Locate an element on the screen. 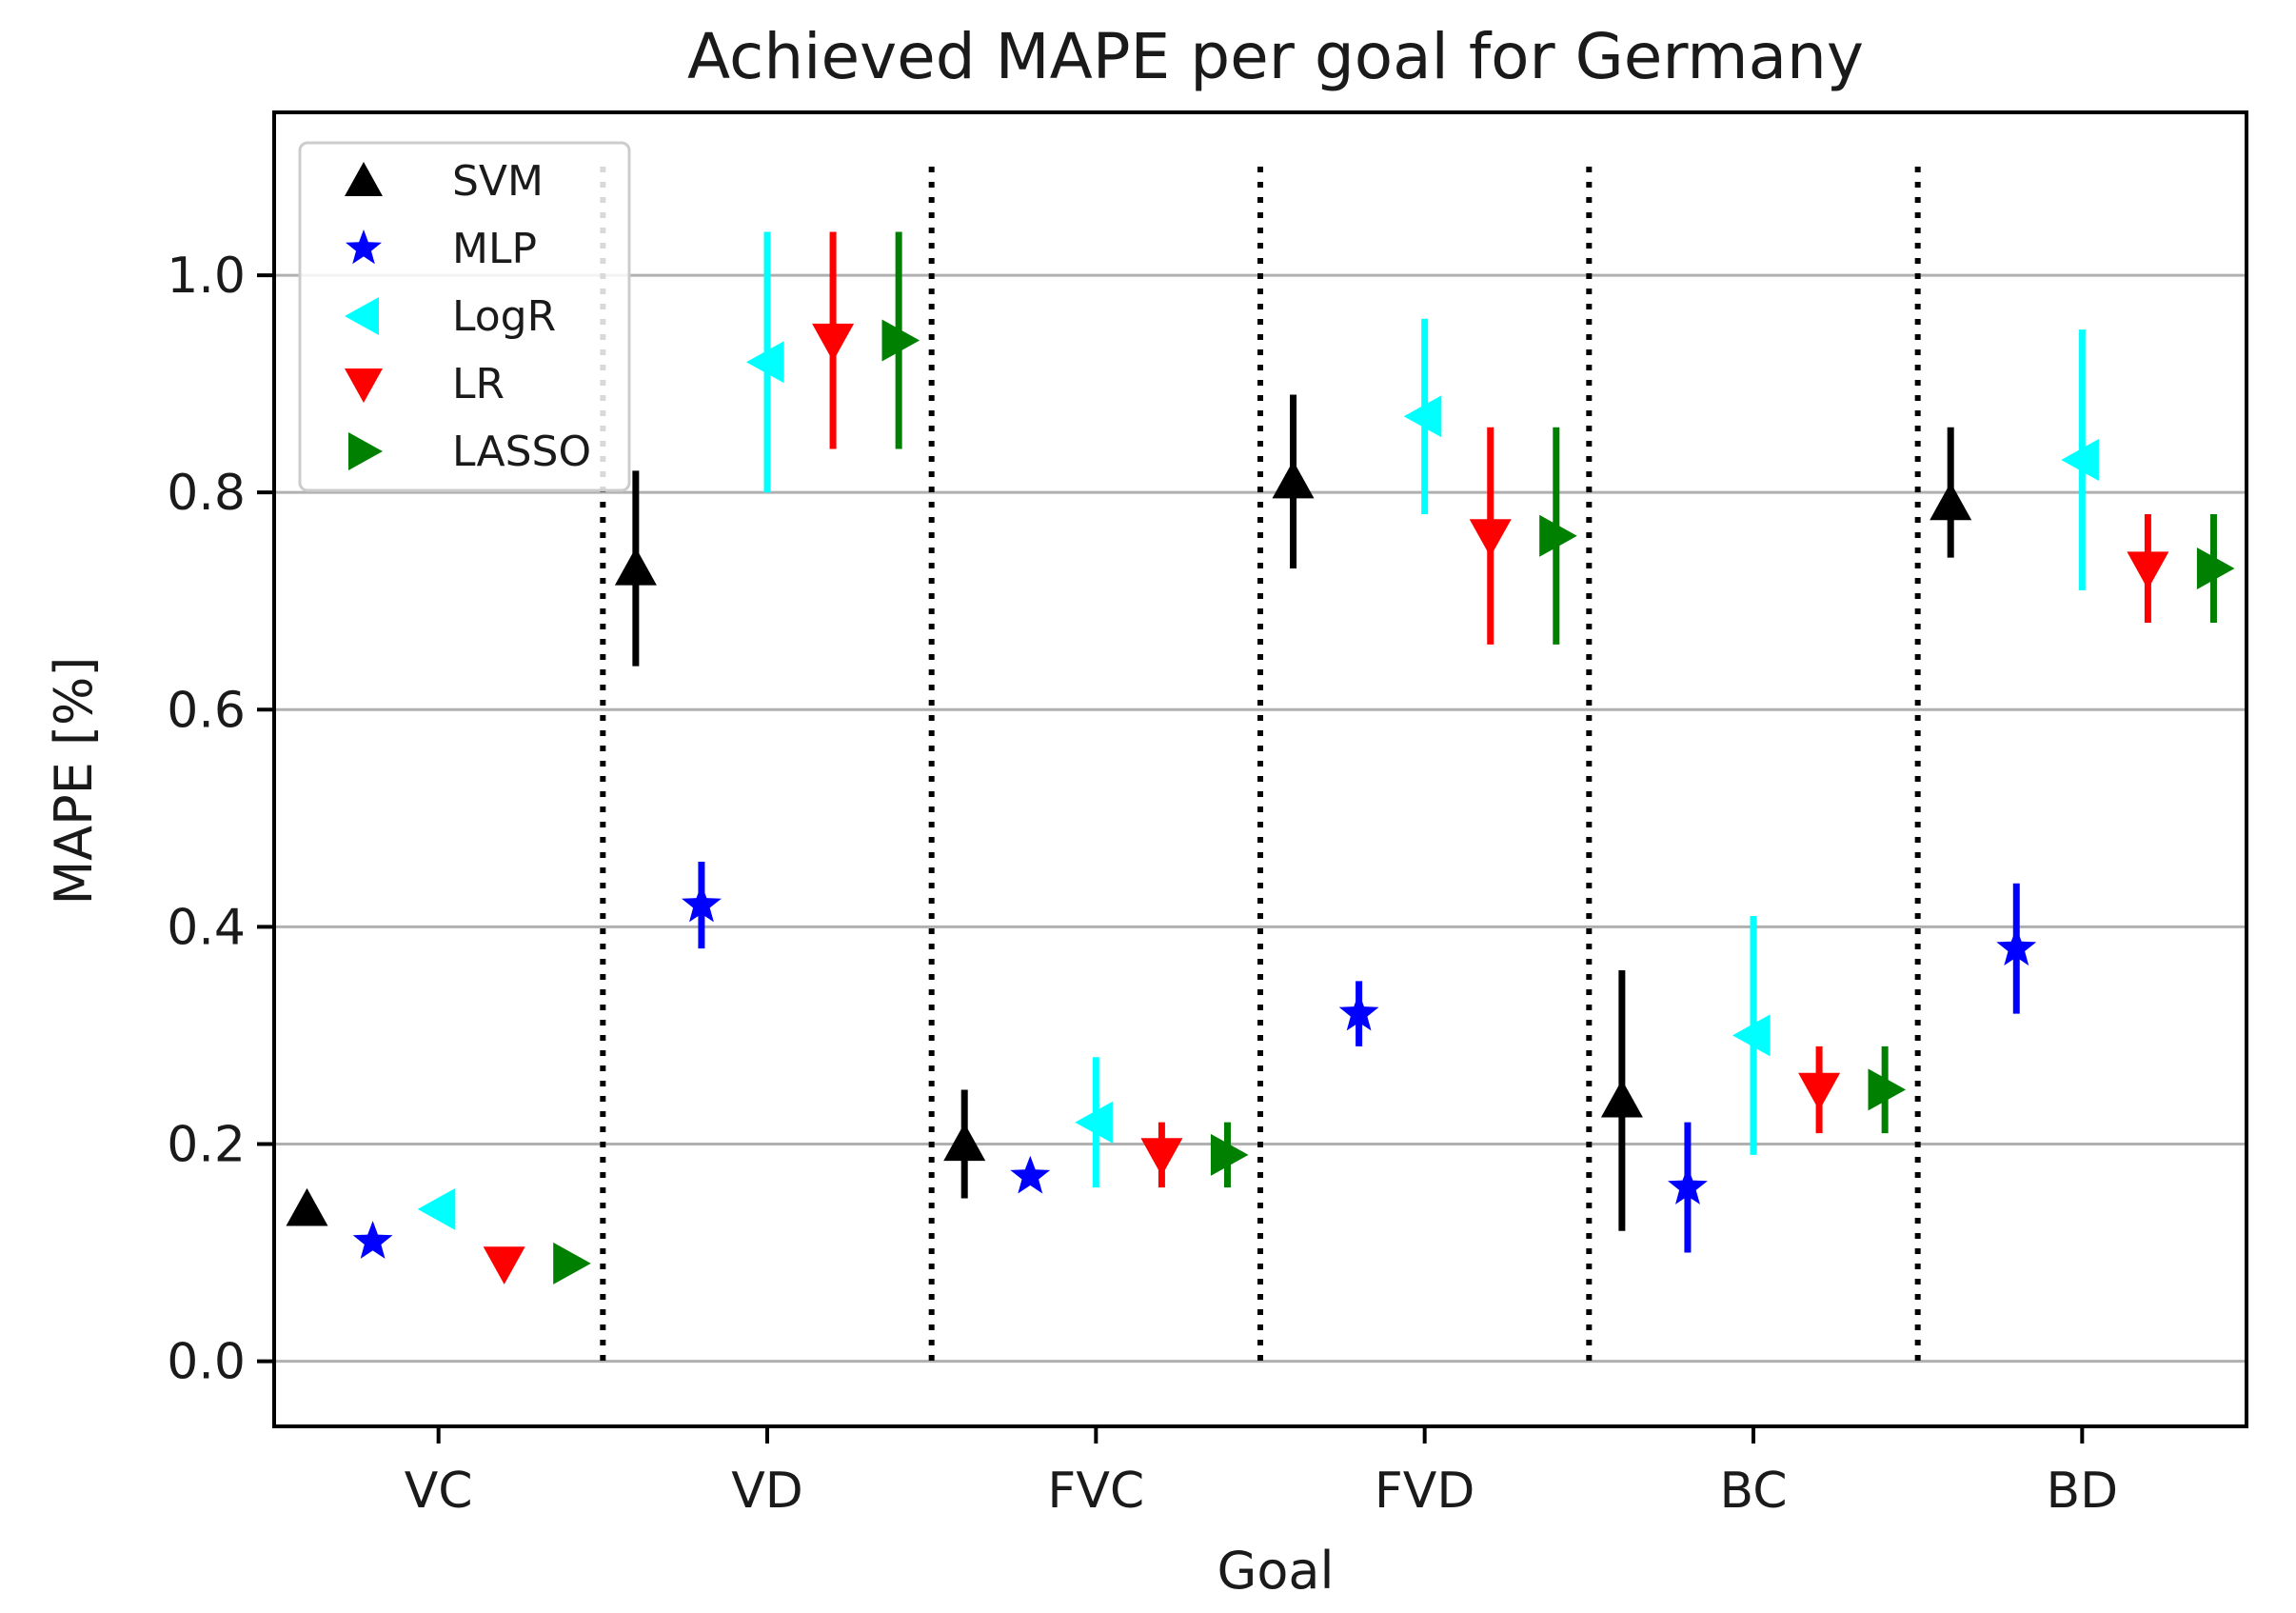  point-lr-vc is located at coordinates (504, 1265).